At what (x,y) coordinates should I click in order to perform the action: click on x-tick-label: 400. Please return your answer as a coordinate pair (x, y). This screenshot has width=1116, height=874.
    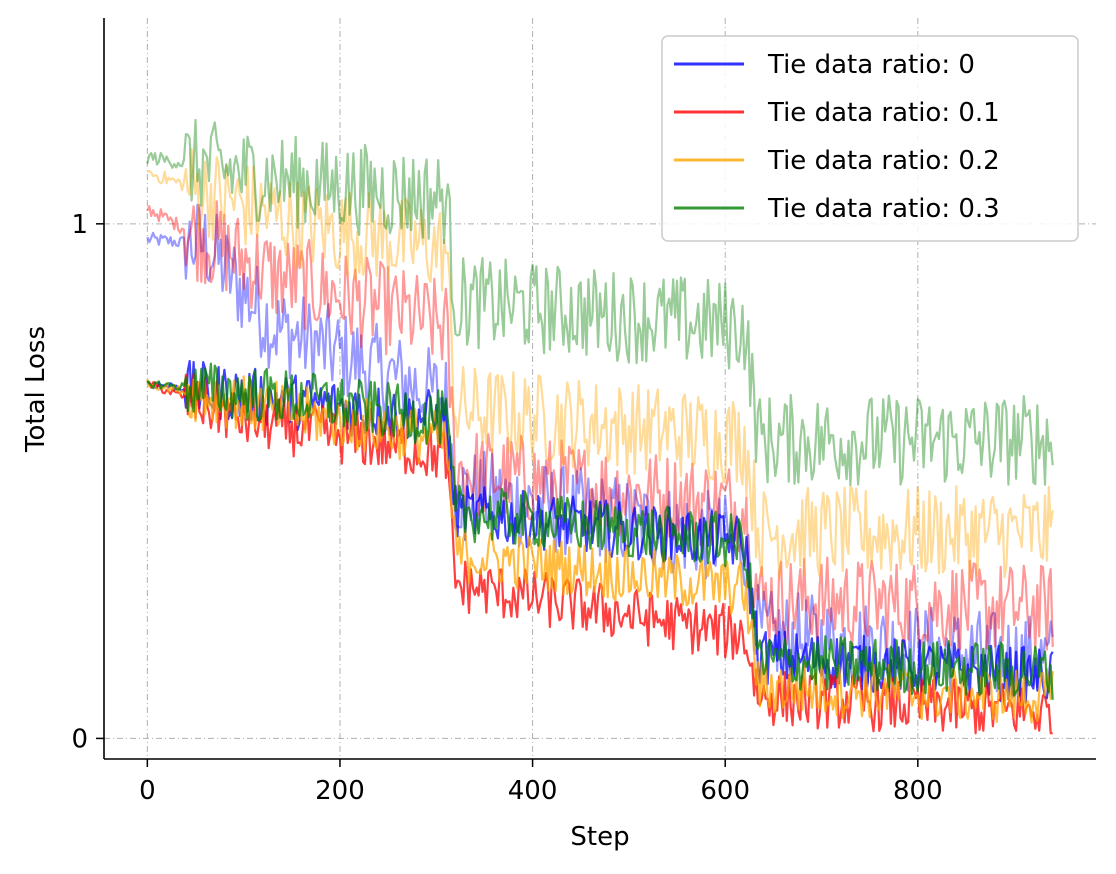
    Looking at the image, I should click on (533, 791).